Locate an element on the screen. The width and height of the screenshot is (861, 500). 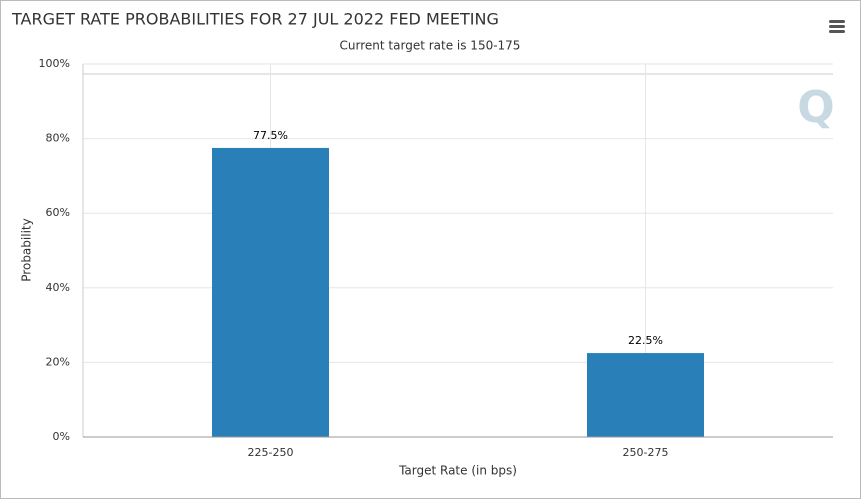
data-label: 77.5% is located at coordinates (270, 135).